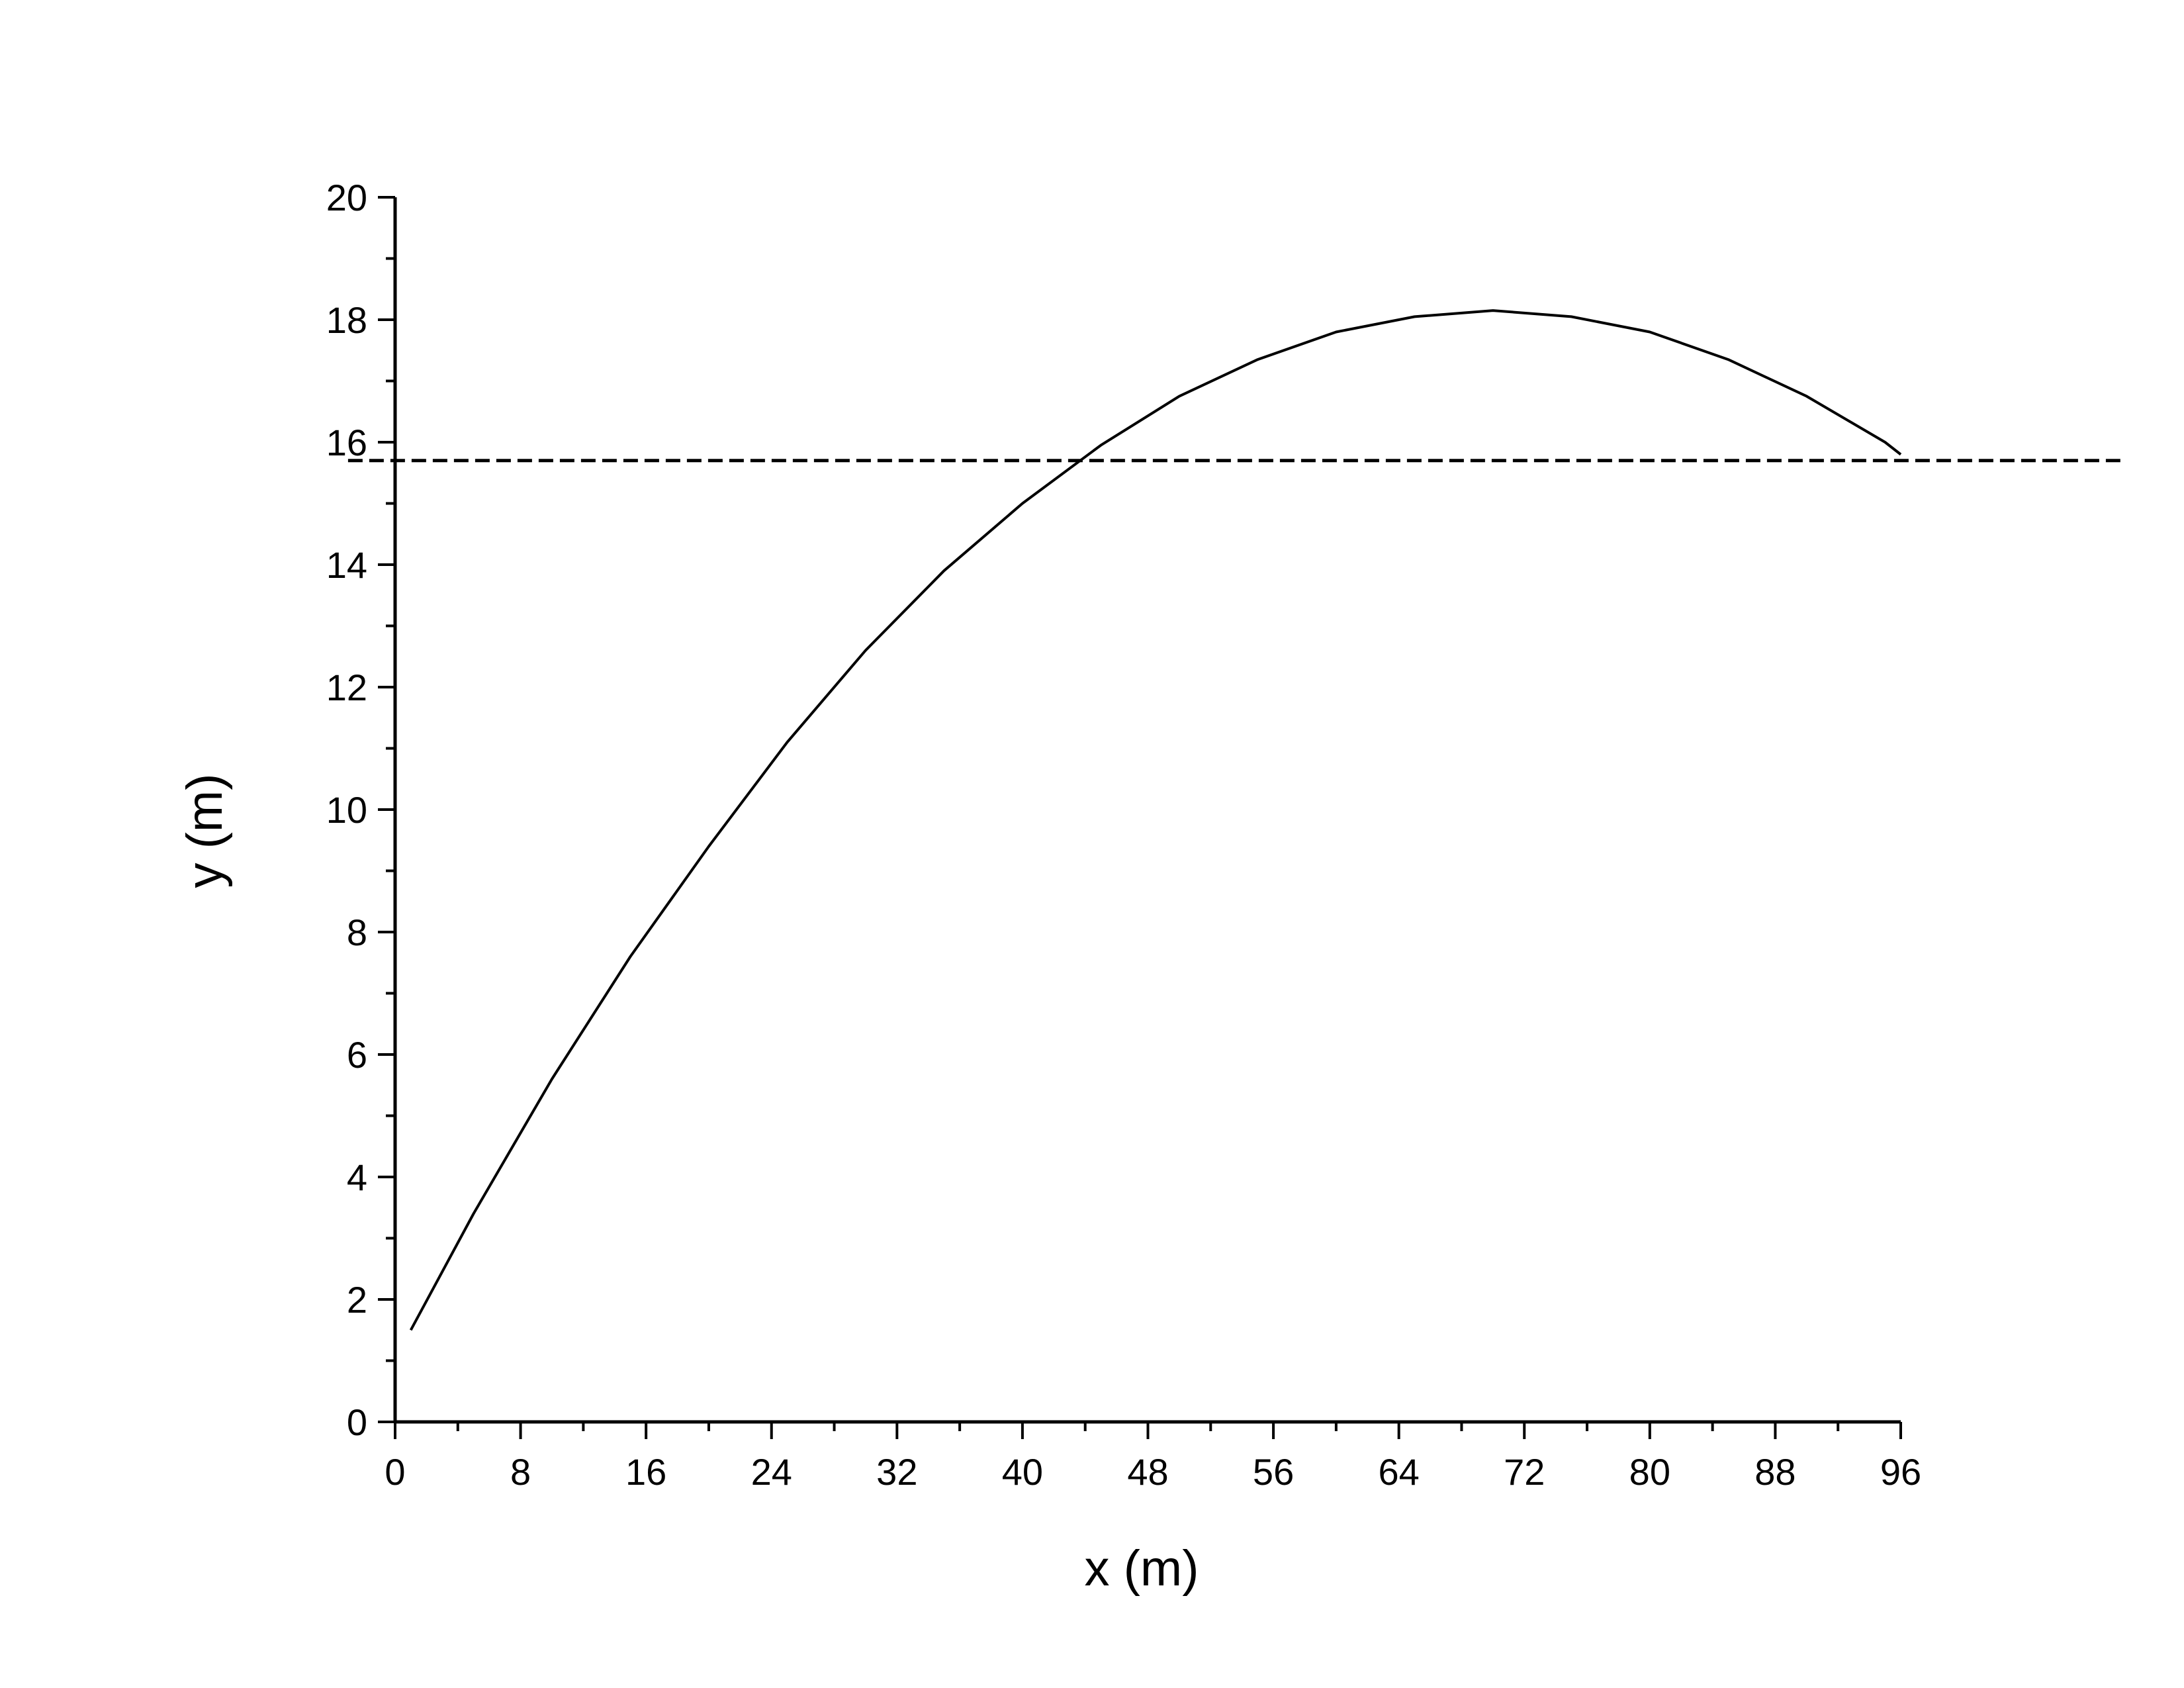 The height and width of the screenshot is (1688, 2184). I want to click on x-tick-label: 72, so click(1524, 1472).